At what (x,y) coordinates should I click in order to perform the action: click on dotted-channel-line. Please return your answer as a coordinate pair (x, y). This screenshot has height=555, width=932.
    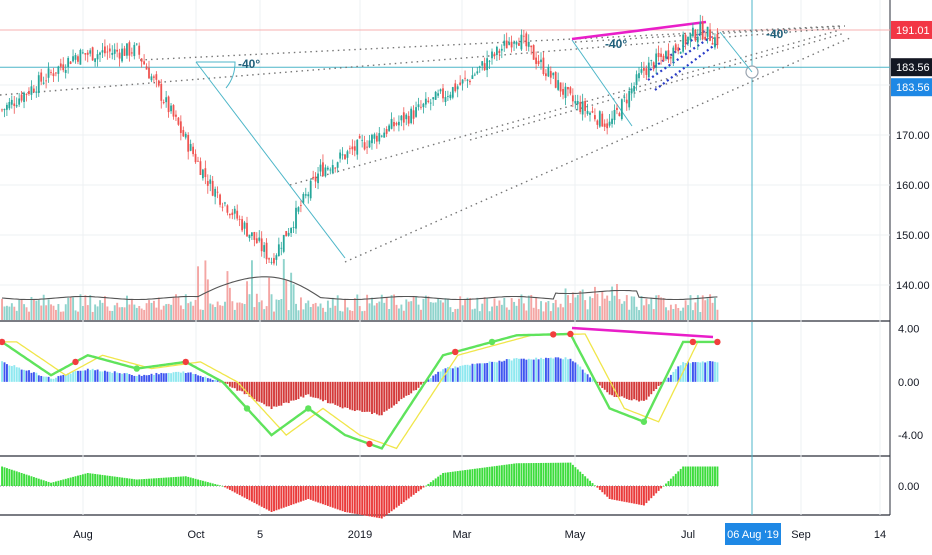
    Looking at the image, I should click on (490, 43).